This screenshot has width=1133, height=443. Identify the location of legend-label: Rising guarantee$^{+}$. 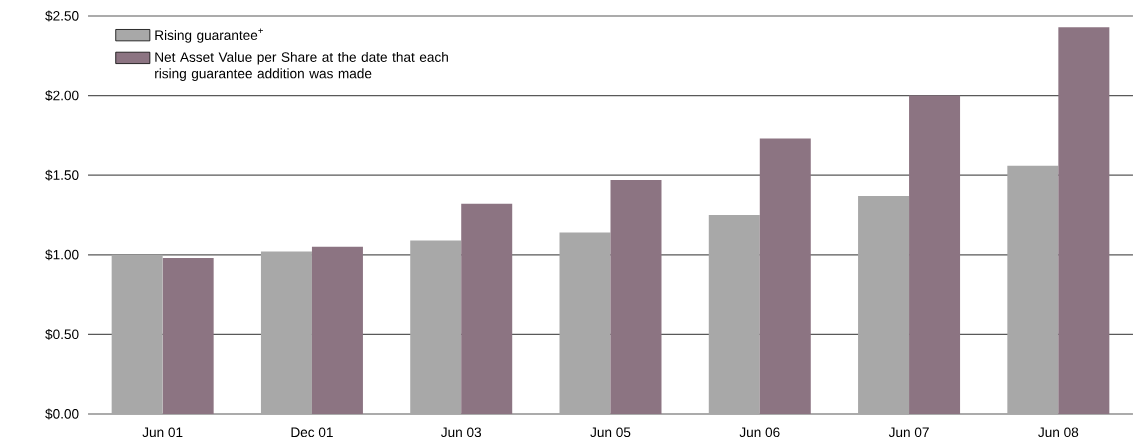
(209, 35).